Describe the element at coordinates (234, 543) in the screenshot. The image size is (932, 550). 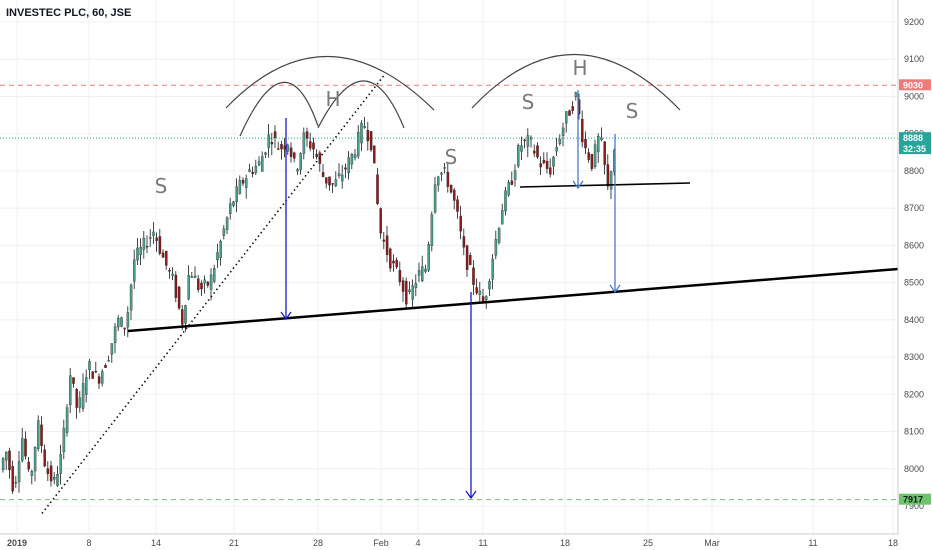
I see `x-tick-label: 21` at that location.